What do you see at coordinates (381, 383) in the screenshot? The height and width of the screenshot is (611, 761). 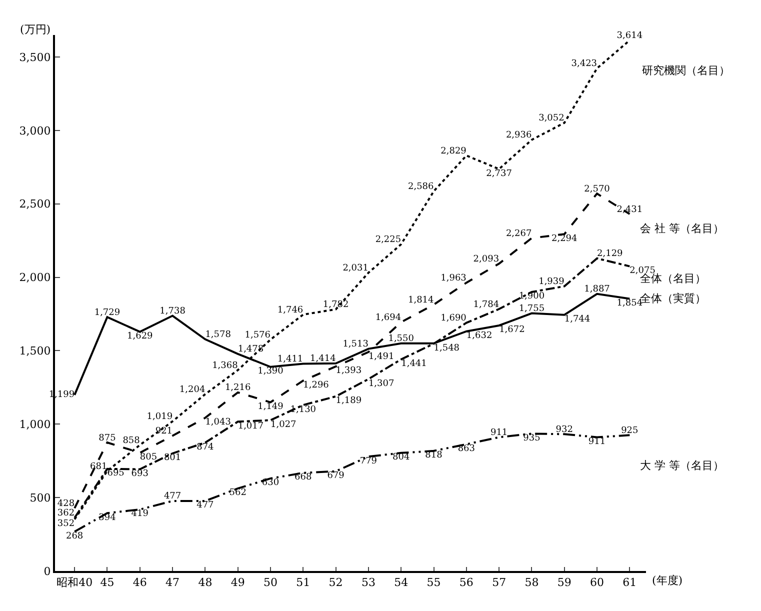 I see `data-label: 1,307` at bounding box center [381, 383].